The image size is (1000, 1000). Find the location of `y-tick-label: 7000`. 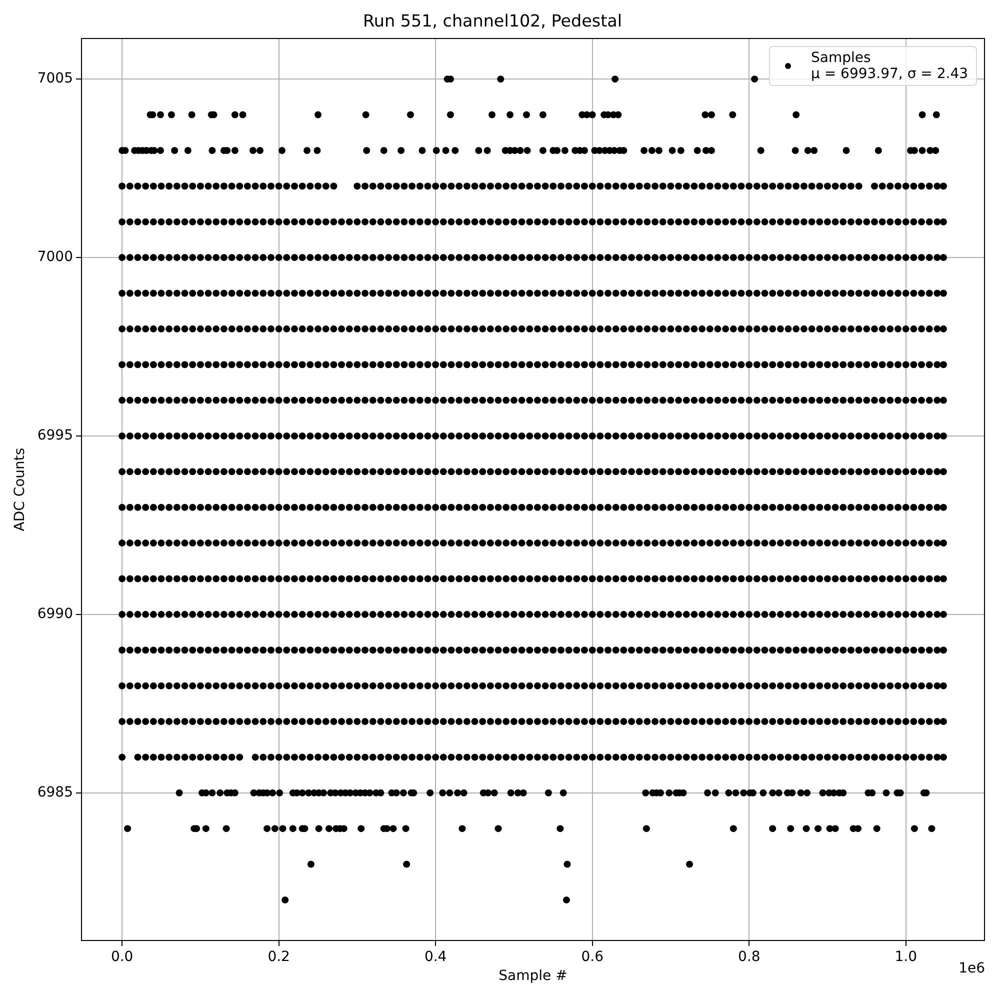

y-tick-label: 7000 is located at coordinates (55, 257).